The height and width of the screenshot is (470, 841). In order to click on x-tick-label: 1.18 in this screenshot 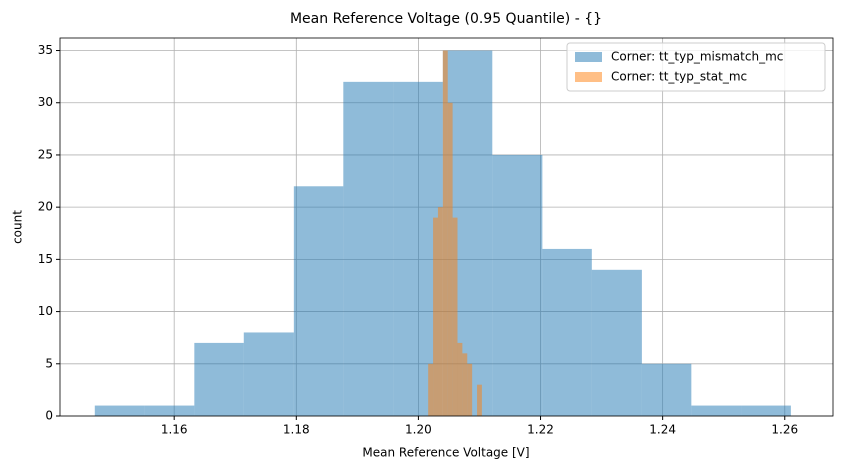, I will do `click(296, 430)`.